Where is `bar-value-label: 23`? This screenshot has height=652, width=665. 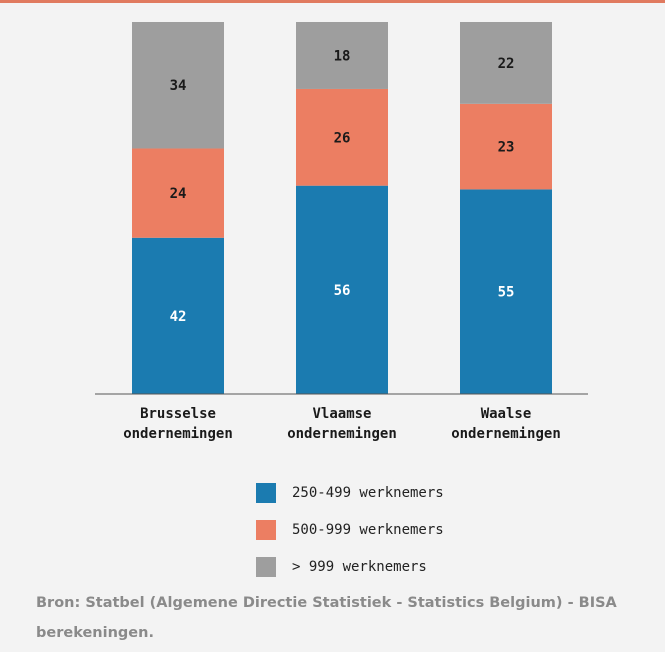 bar-value-label: 23 is located at coordinates (506, 148).